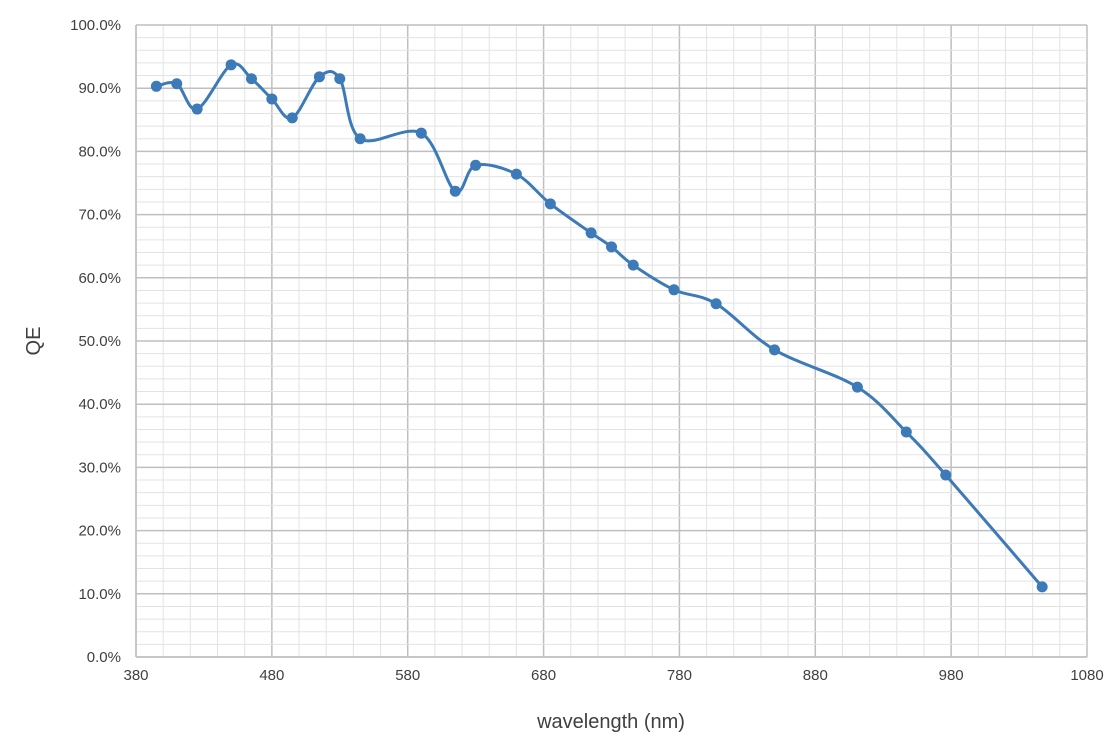 This screenshot has height=756, width=1118. What do you see at coordinates (99, 278) in the screenshot?
I see `y-tick-label: 60.0%` at bounding box center [99, 278].